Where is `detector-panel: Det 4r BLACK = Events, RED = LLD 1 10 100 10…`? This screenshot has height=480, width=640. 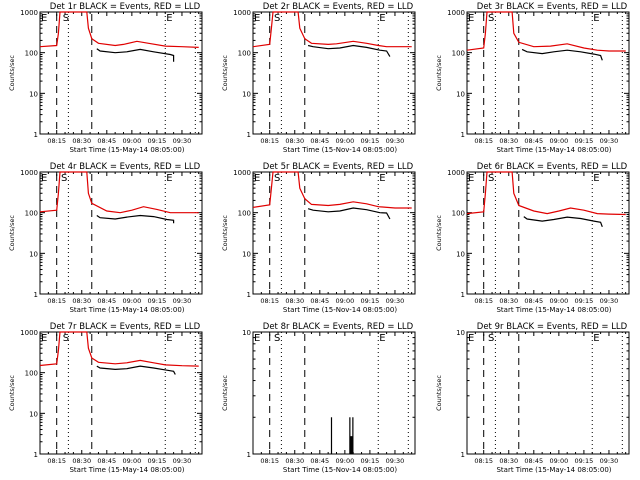
detector-panel: Det 4r BLACK = Events, RED = LLD 1 10 100 10… is located at coordinates (106, 240).